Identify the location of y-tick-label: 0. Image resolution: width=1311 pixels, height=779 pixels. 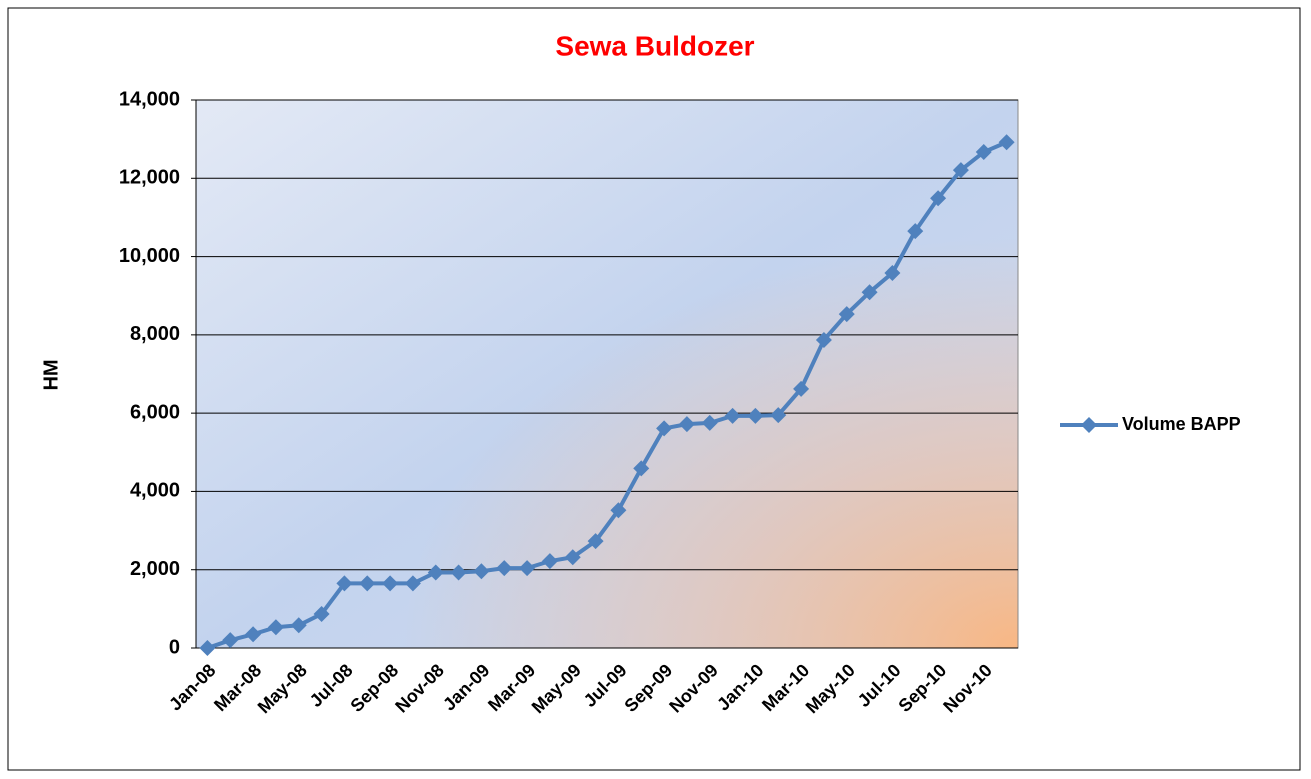
(174, 647).